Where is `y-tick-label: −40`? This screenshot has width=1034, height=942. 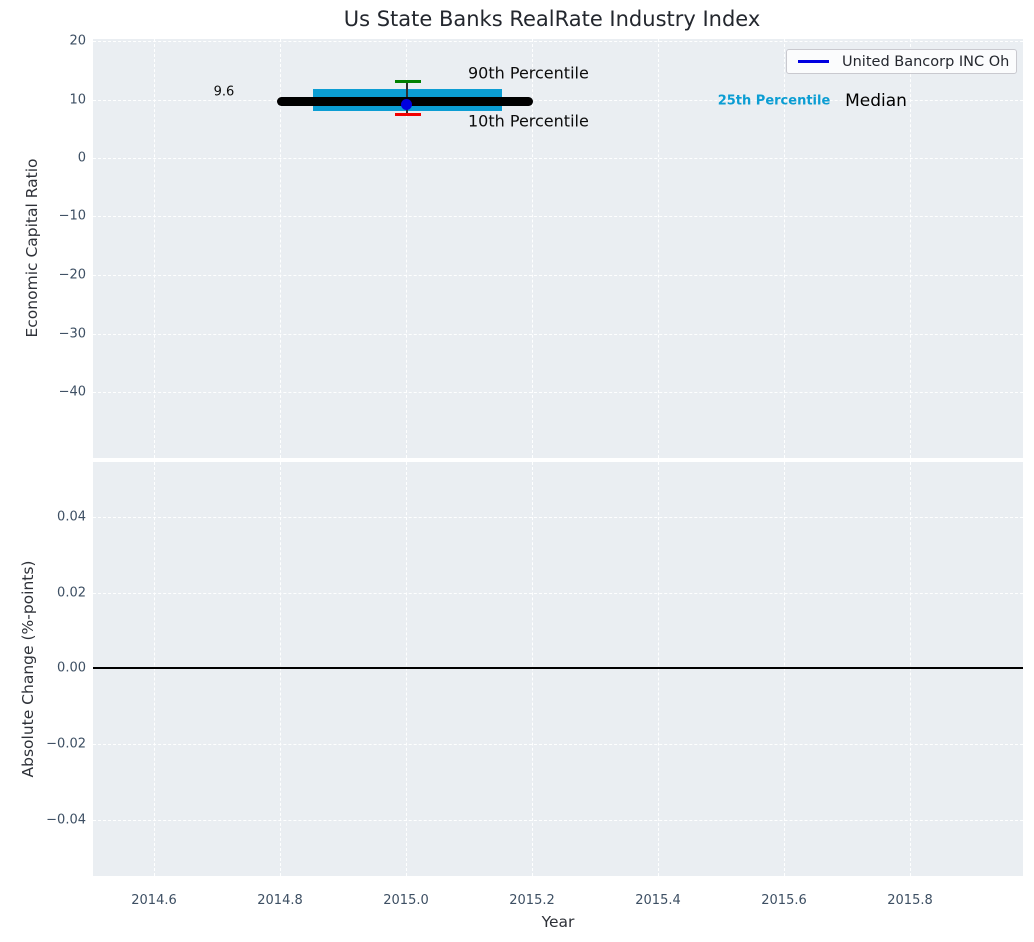
y-tick-label: −40 is located at coordinates (72, 392).